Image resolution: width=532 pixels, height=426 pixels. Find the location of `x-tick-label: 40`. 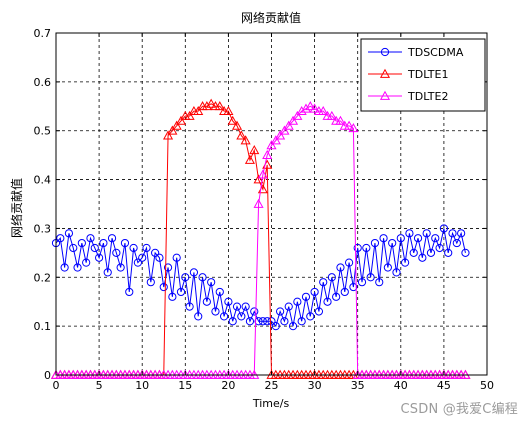

x-tick-label: 40 is located at coordinates (401, 385).